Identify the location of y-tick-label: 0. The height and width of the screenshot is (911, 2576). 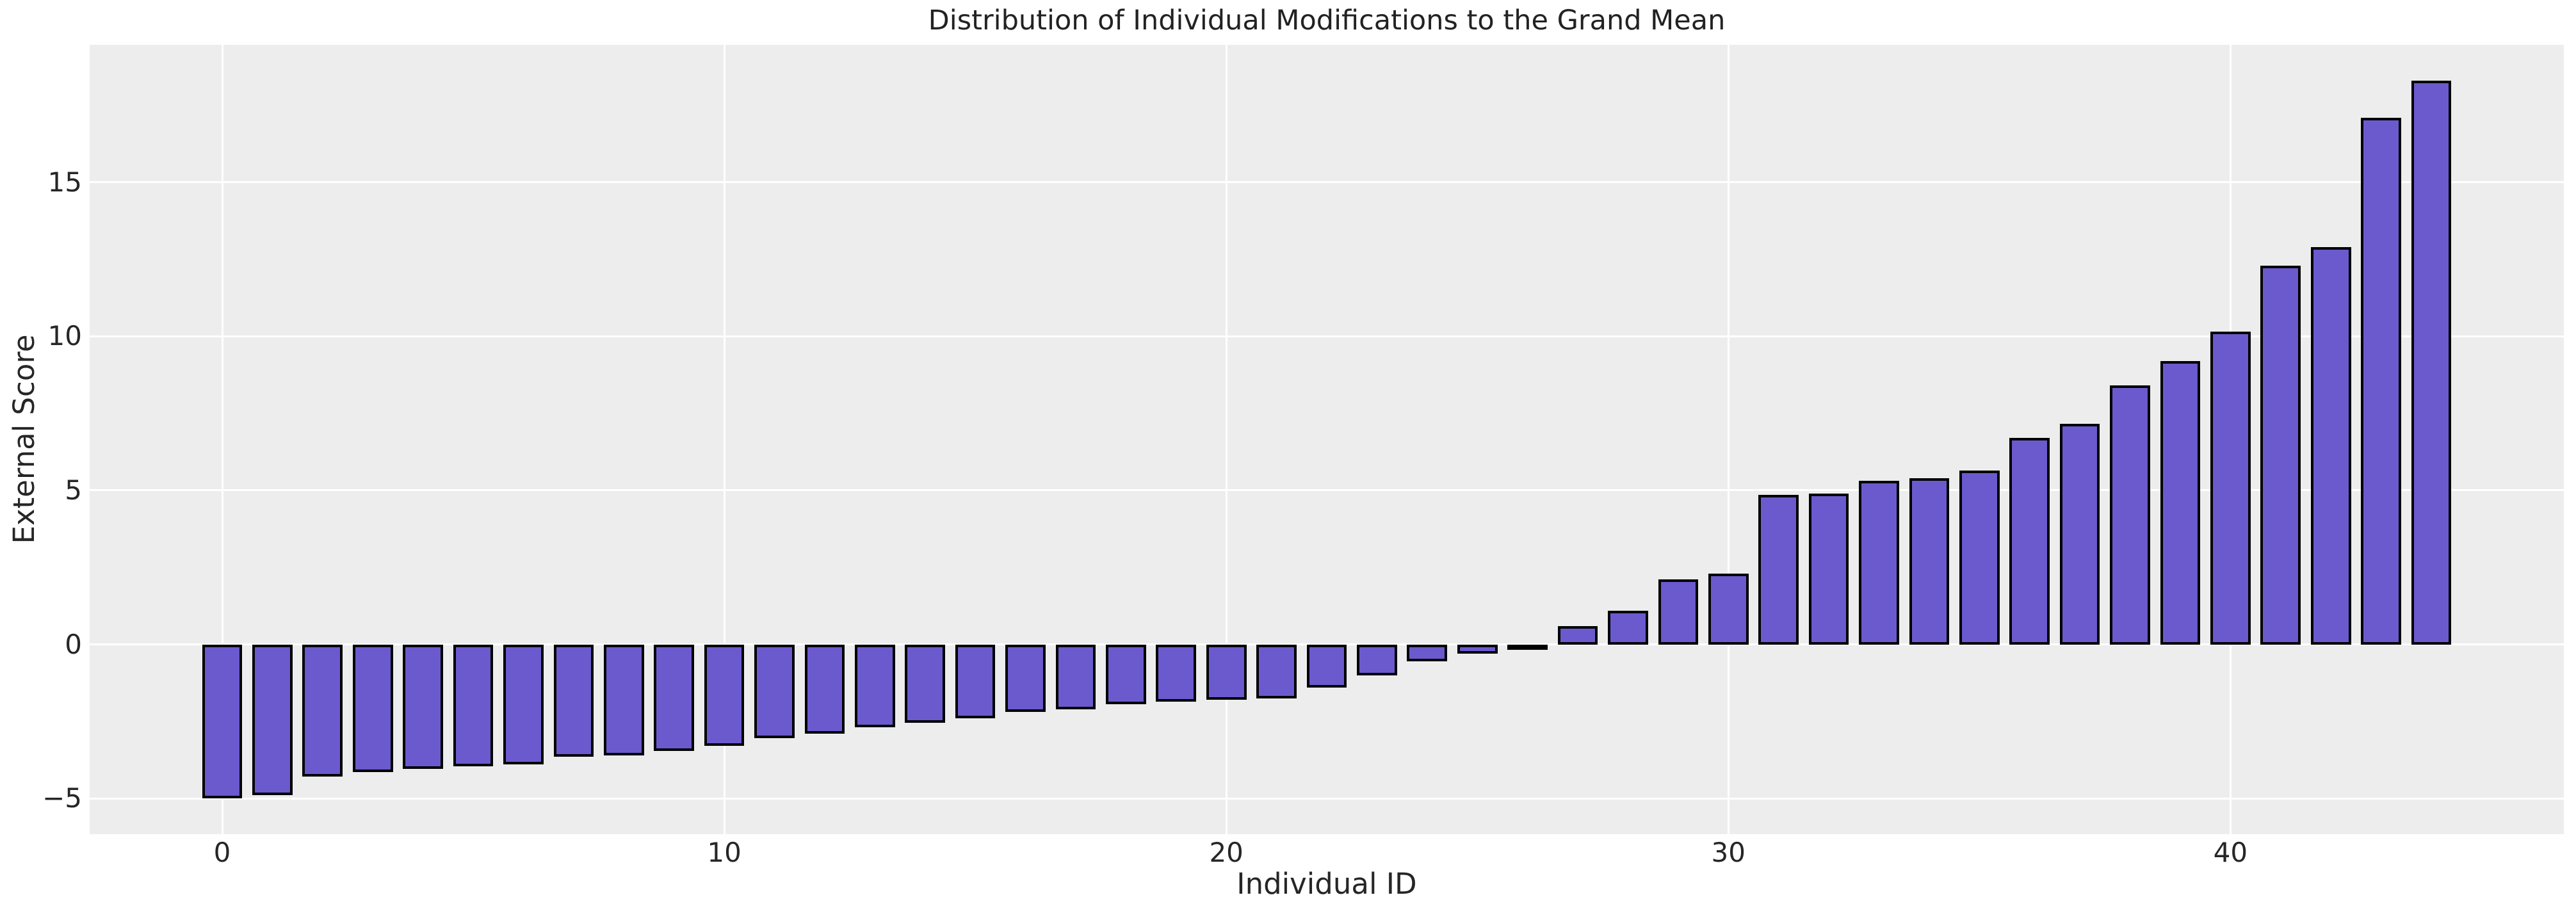
(73, 644).